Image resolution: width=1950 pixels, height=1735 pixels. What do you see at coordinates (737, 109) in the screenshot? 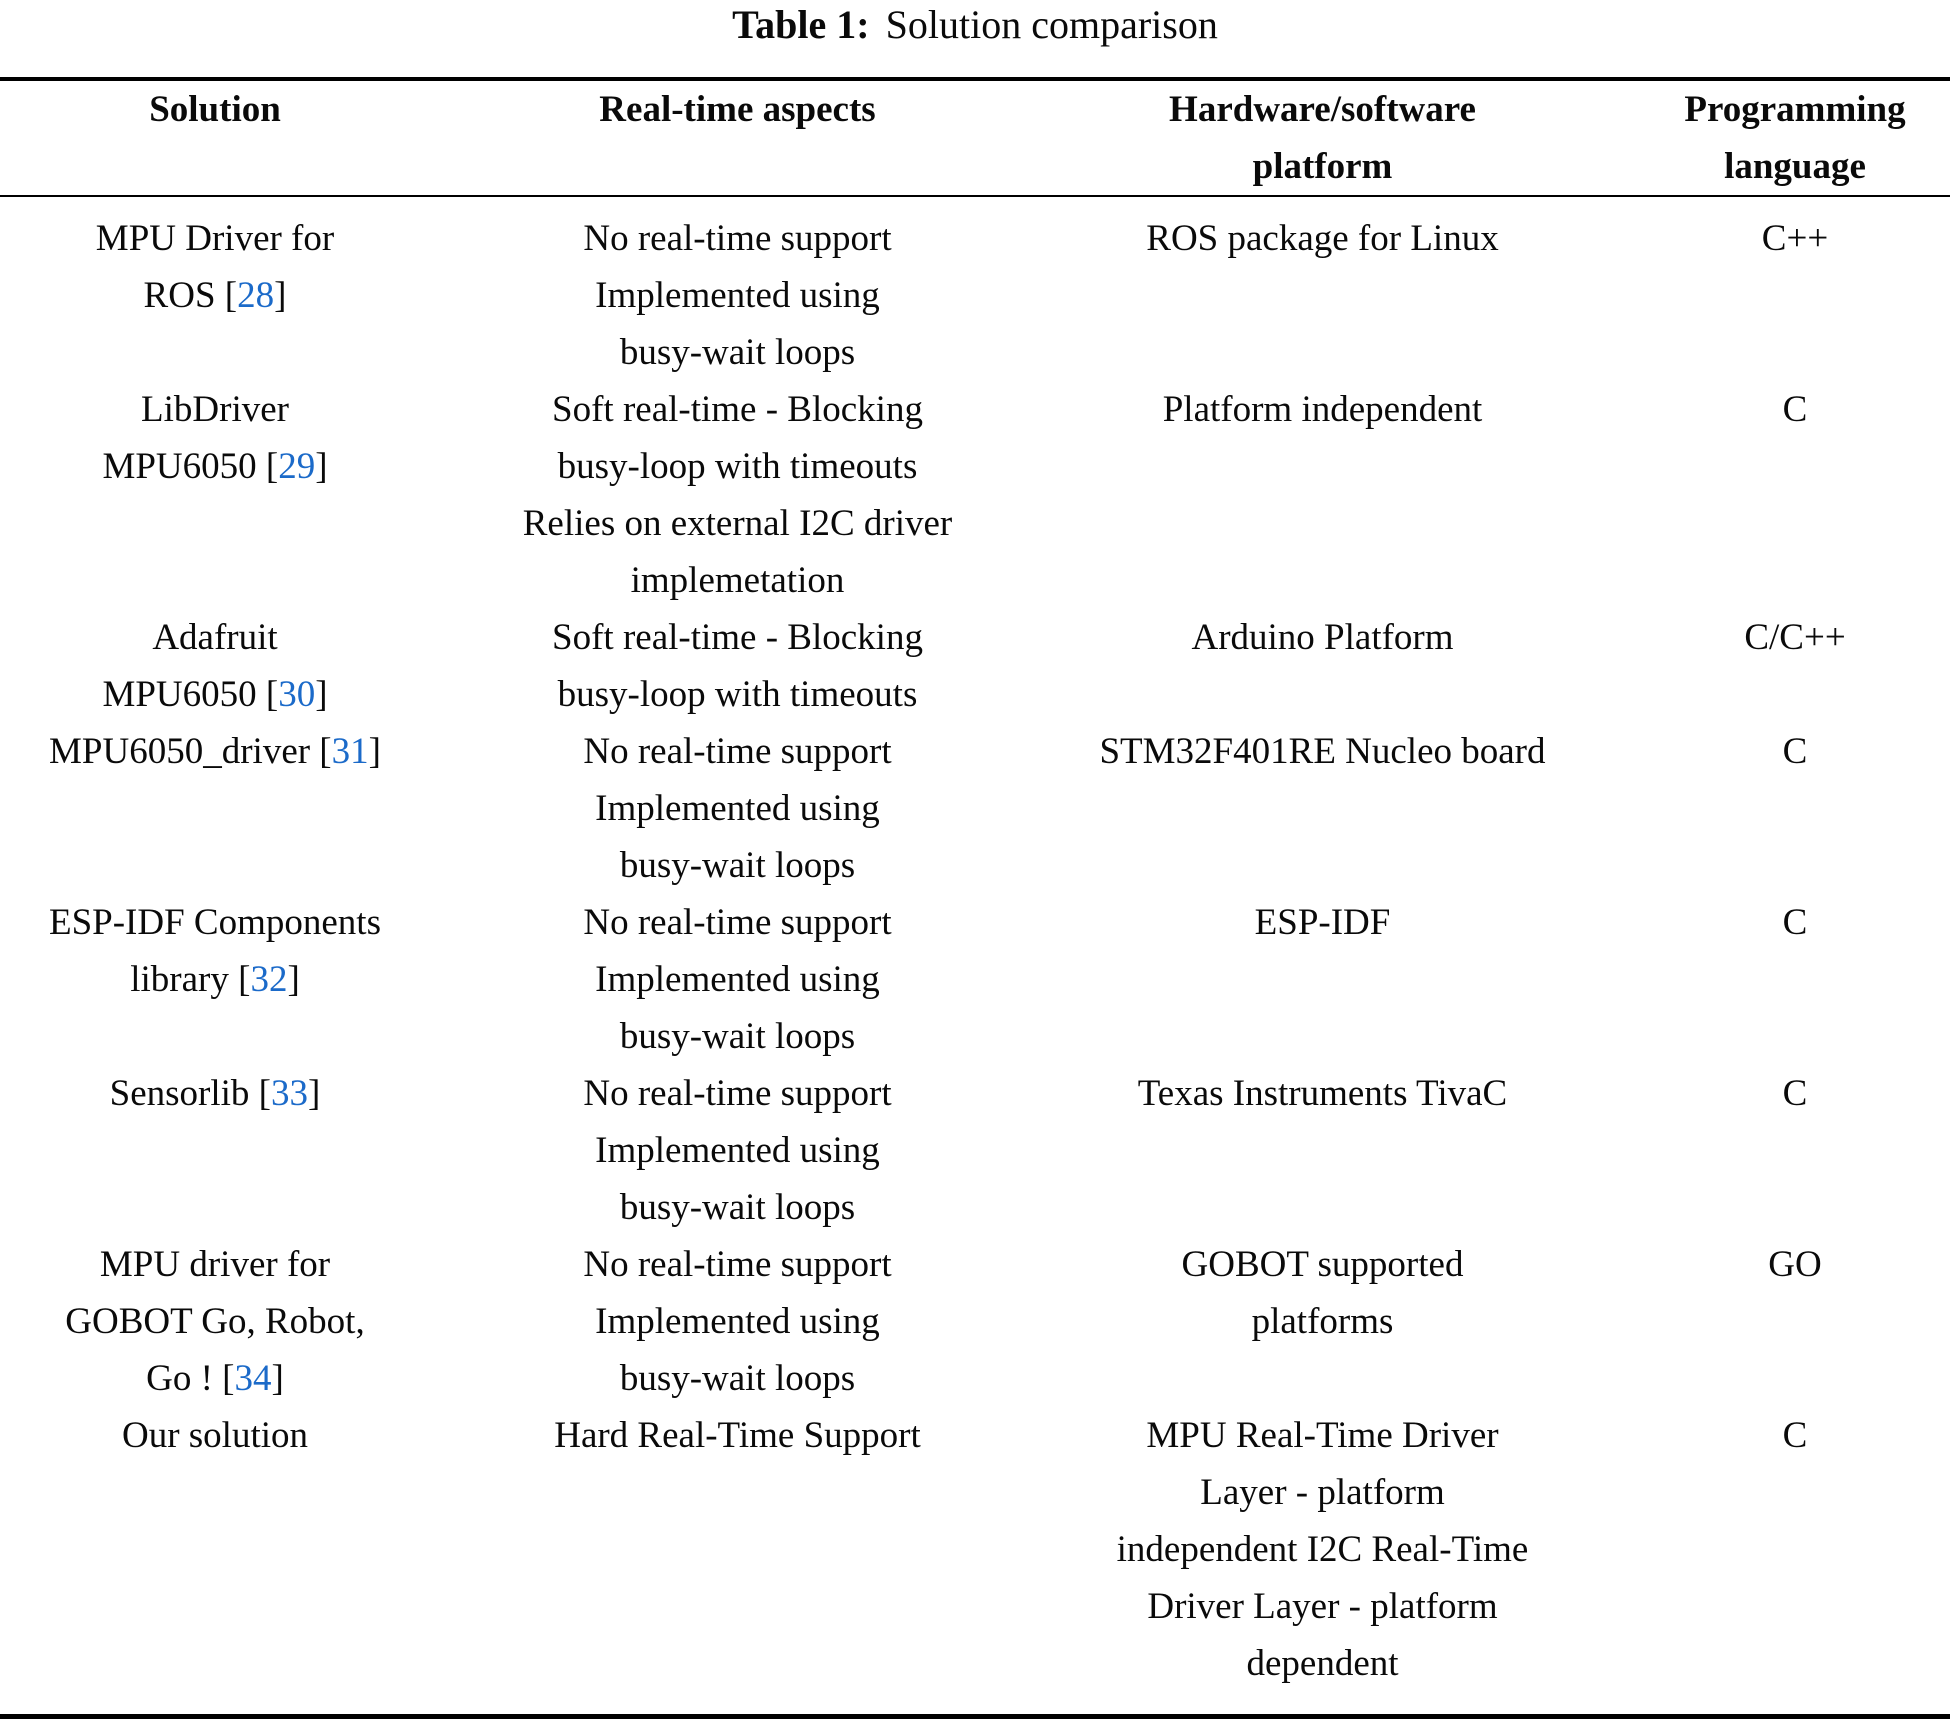
I see `column-header-line: Real-time aspects` at bounding box center [737, 109].